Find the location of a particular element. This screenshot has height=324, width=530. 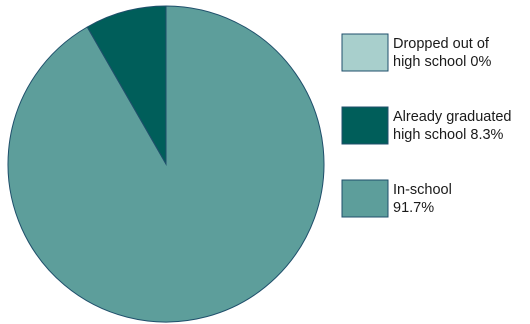

legend-label-1-line-1: high school 8.3% is located at coordinates (448, 135).